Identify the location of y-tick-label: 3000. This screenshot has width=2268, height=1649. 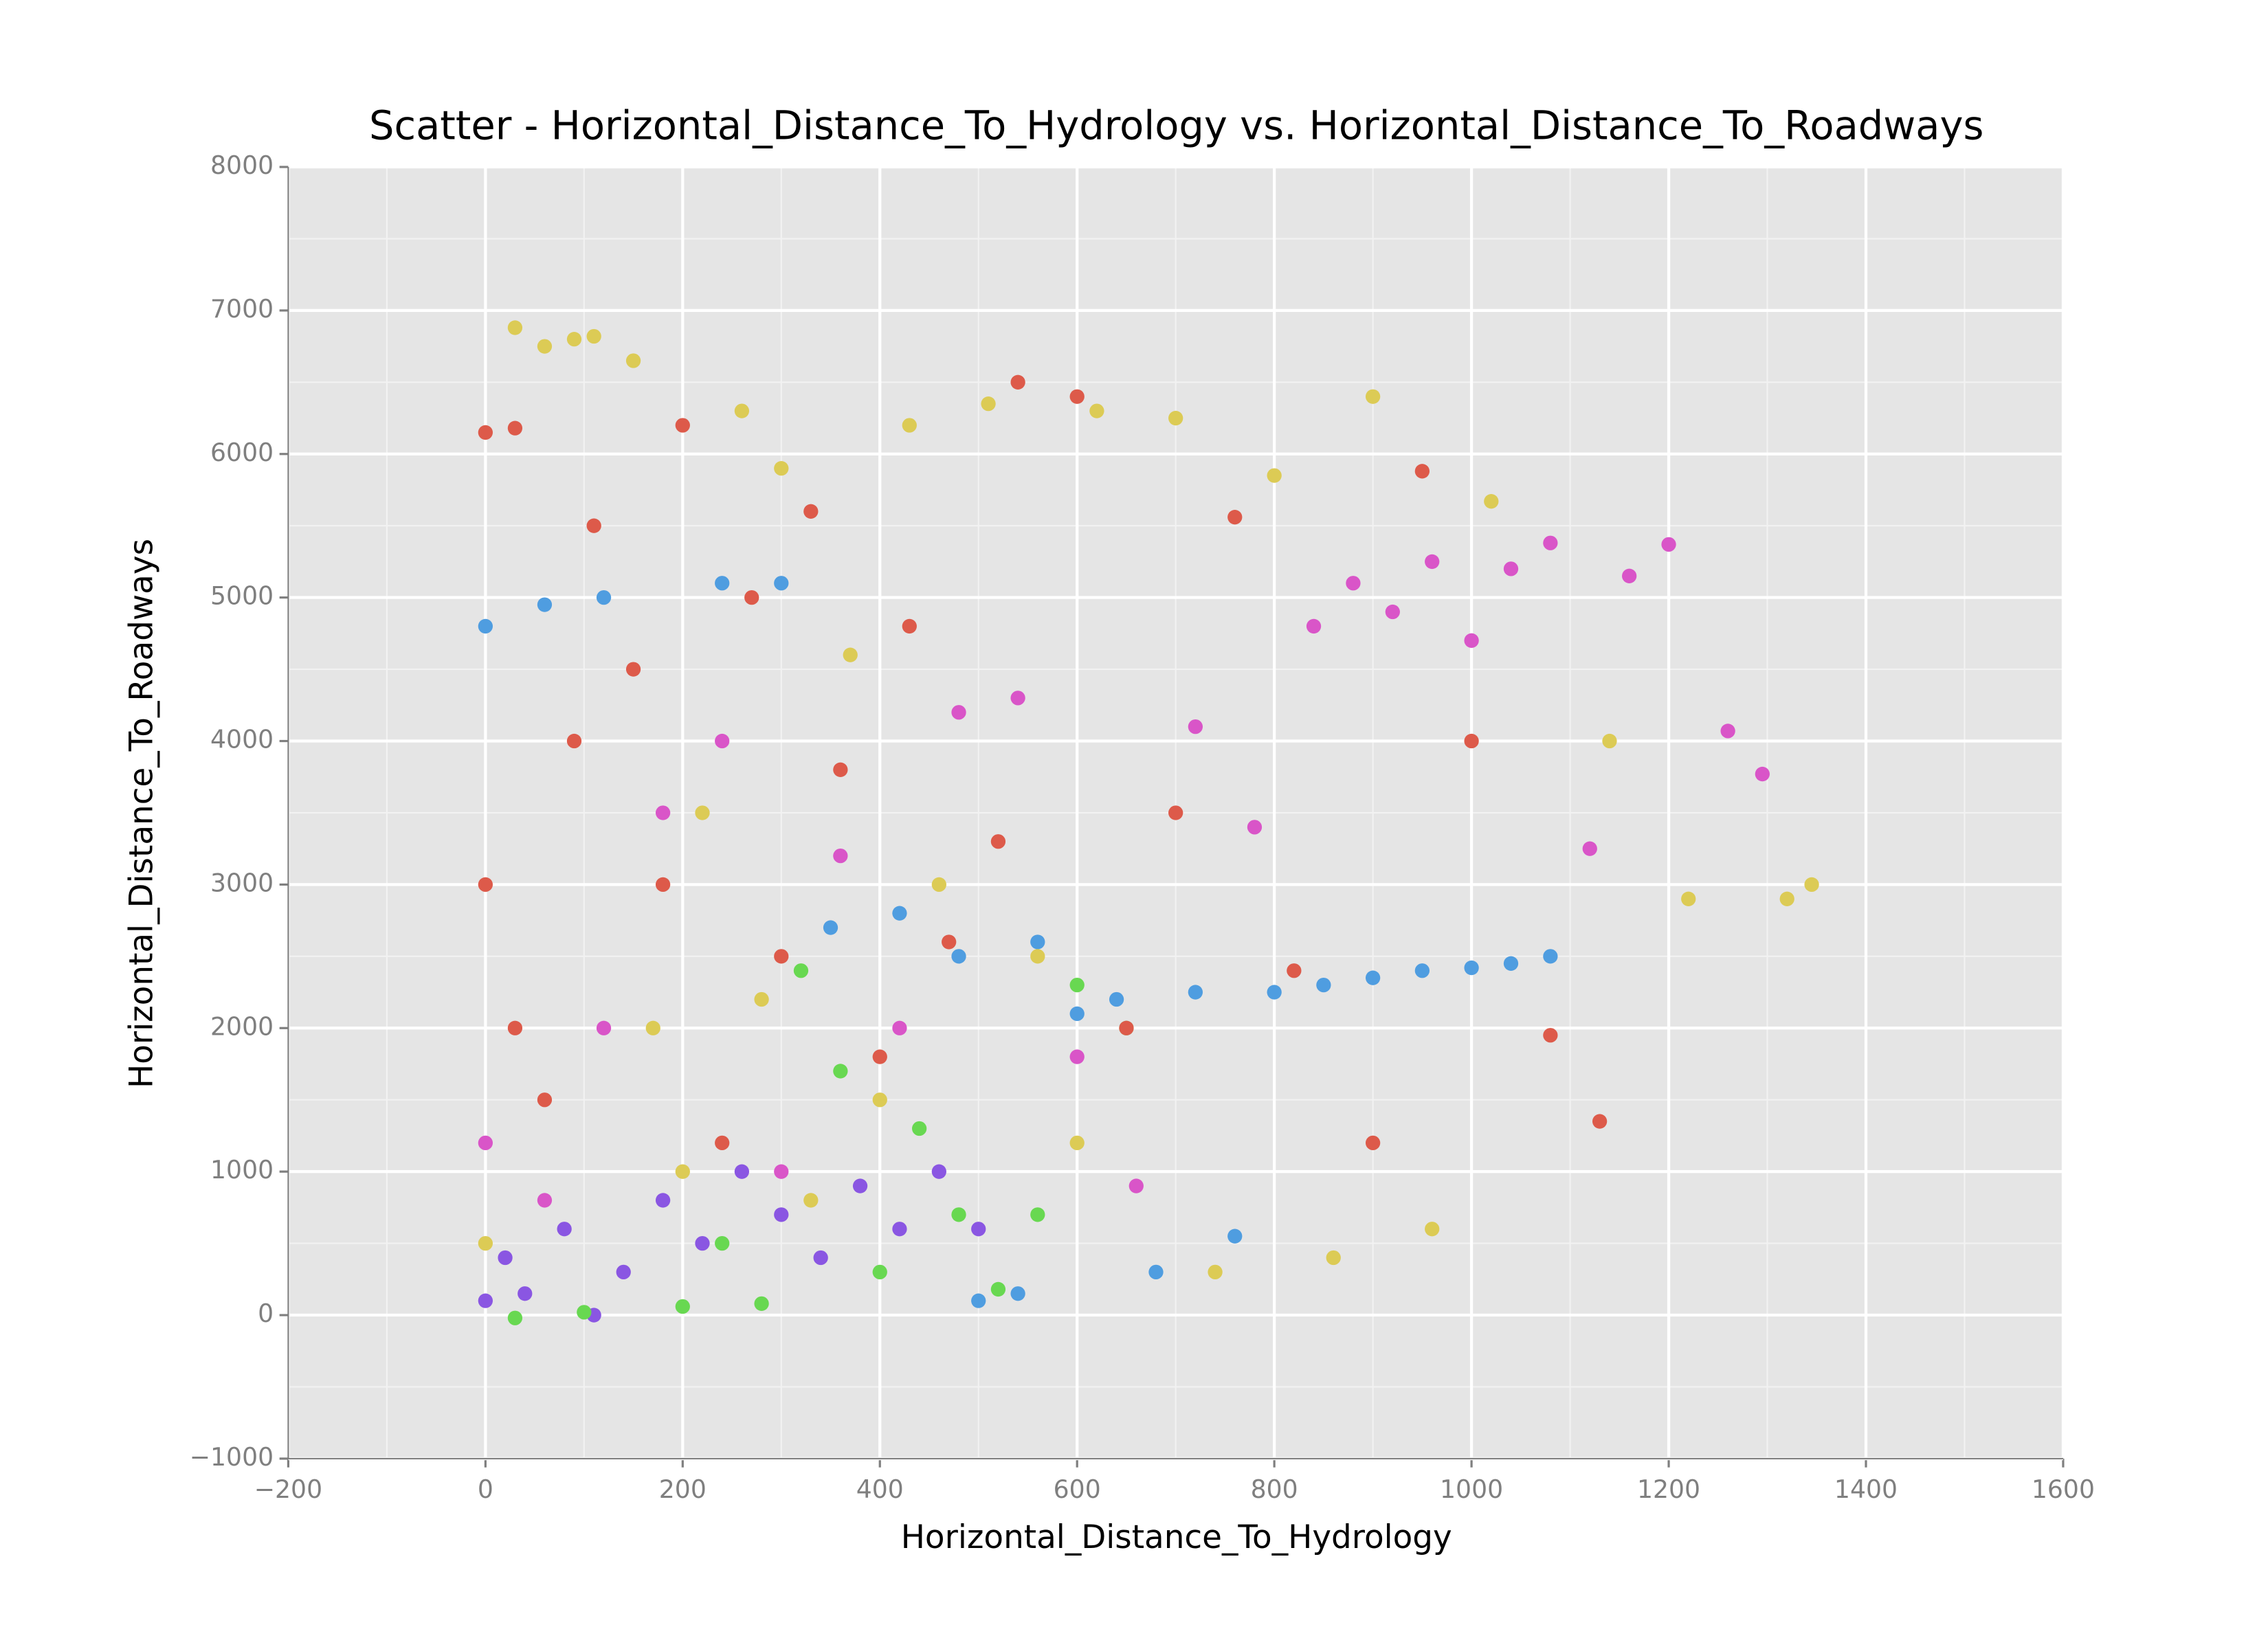
(242, 882).